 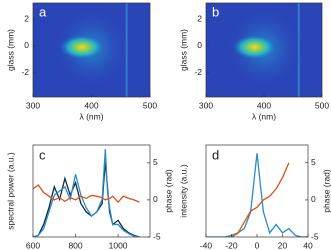 What do you see at coordinates (75, 245) in the screenshot?
I see `x-tick-label: 800` at bounding box center [75, 245].